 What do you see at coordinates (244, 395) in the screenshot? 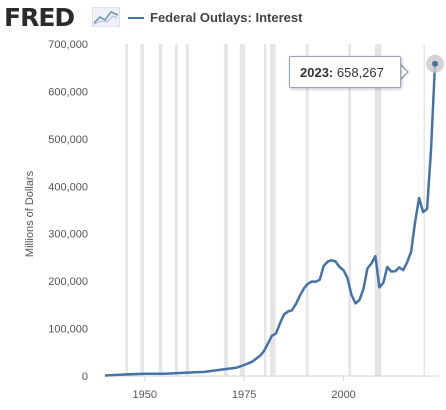
I see `x-tick-label: 1975` at bounding box center [244, 395].